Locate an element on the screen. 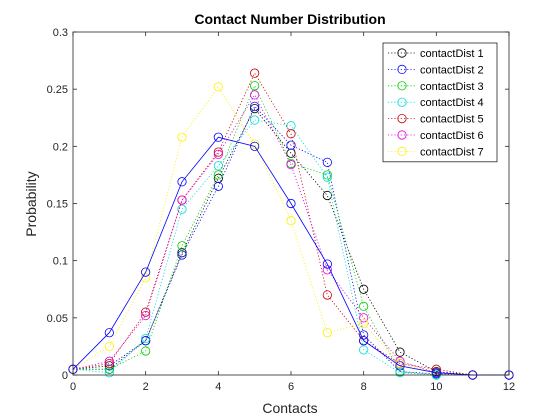 This screenshot has height=420, width=560. legend-entry: contactDist 2 is located at coordinates (452, 70).